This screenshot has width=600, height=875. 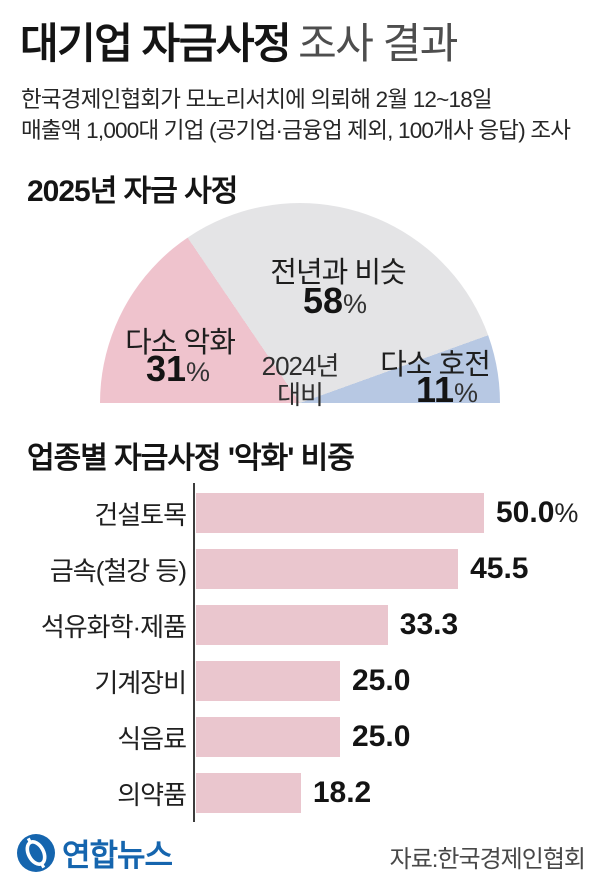 What do you see at coordinates (429, 624) in the screenshot?
I see `bar-value-label: 33.3` at bounding box center [429, 624].